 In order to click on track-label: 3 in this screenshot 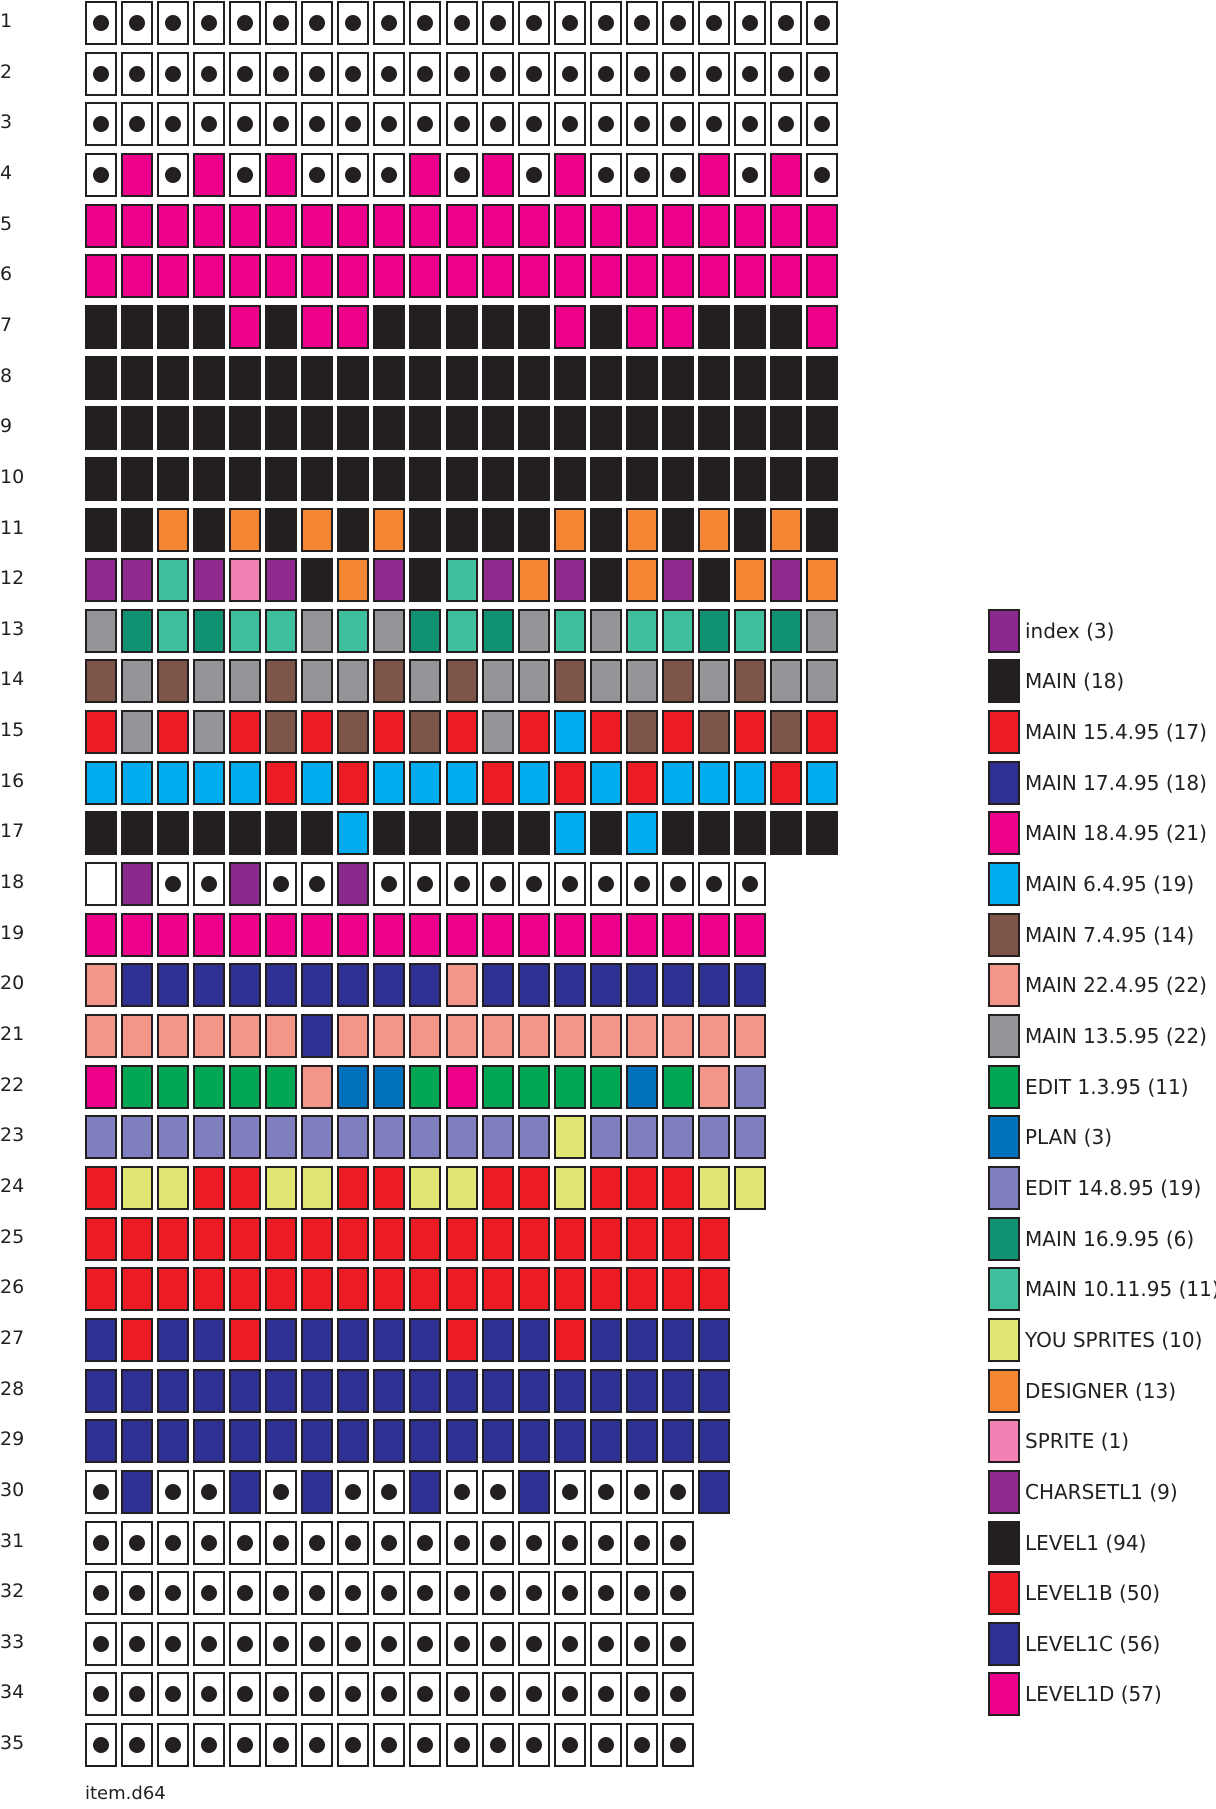, I will do `click(6, 122)`.